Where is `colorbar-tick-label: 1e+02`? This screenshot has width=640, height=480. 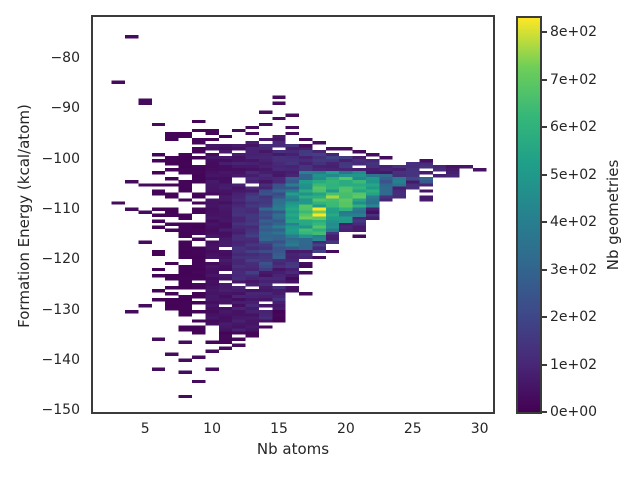
colorbar-tick-label: 1e+02 is located at coordinates (574, 364).